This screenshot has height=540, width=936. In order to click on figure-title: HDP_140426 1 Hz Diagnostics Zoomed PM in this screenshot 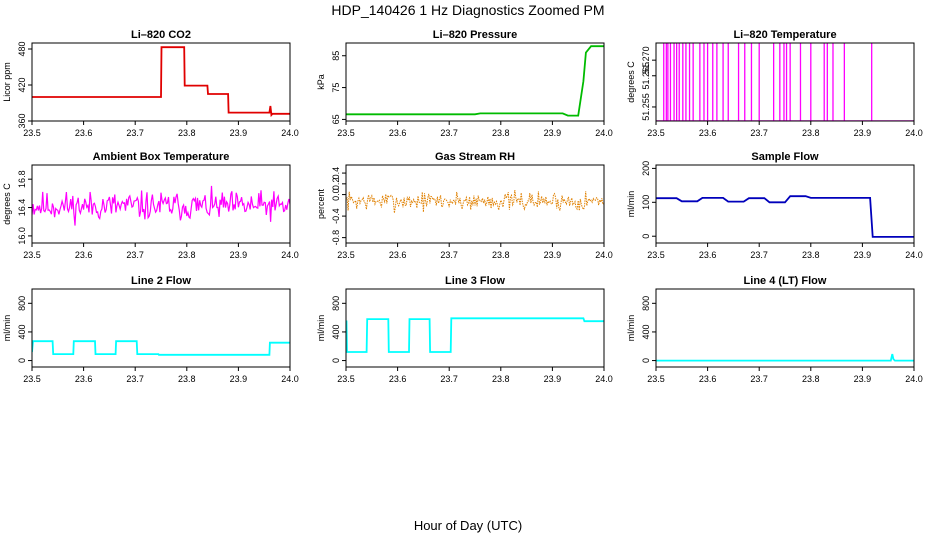, I will do `click(468, 10)`.